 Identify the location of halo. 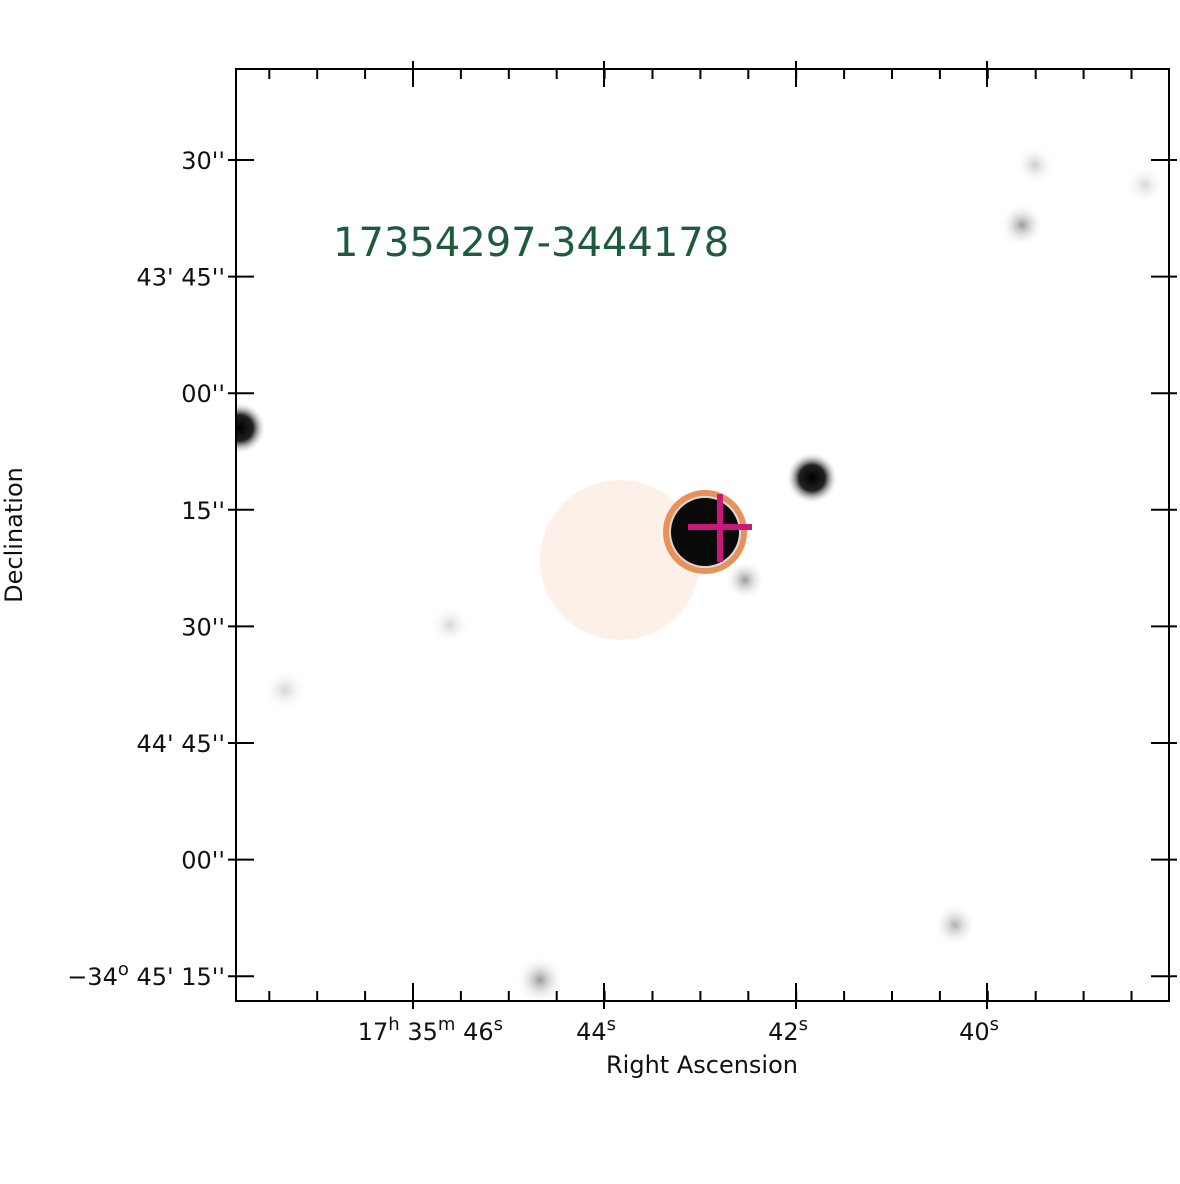
(620, 560).